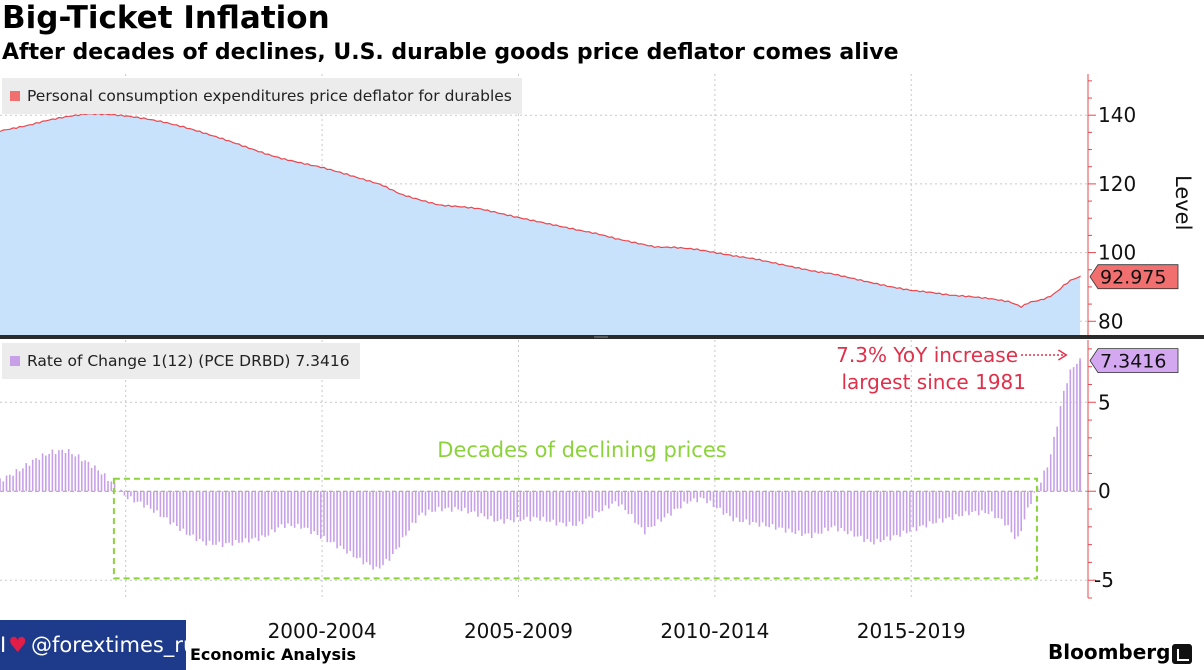 This screenshot has width=1204, height=670. I want to click on watermark-banner: I♥ @forextimes_ru, so click(93, 645).